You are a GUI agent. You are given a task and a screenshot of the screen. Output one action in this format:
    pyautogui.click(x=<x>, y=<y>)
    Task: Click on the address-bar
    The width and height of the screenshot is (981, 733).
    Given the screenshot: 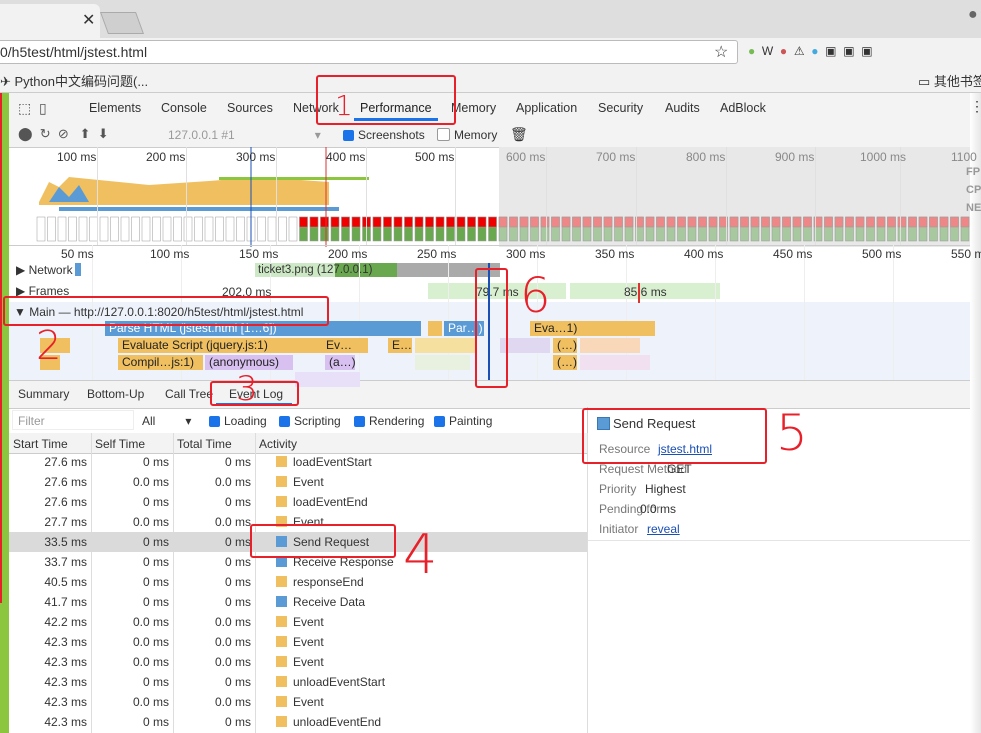 What is the action you would take?
    pyautogui.click(x=369, y=52)
    